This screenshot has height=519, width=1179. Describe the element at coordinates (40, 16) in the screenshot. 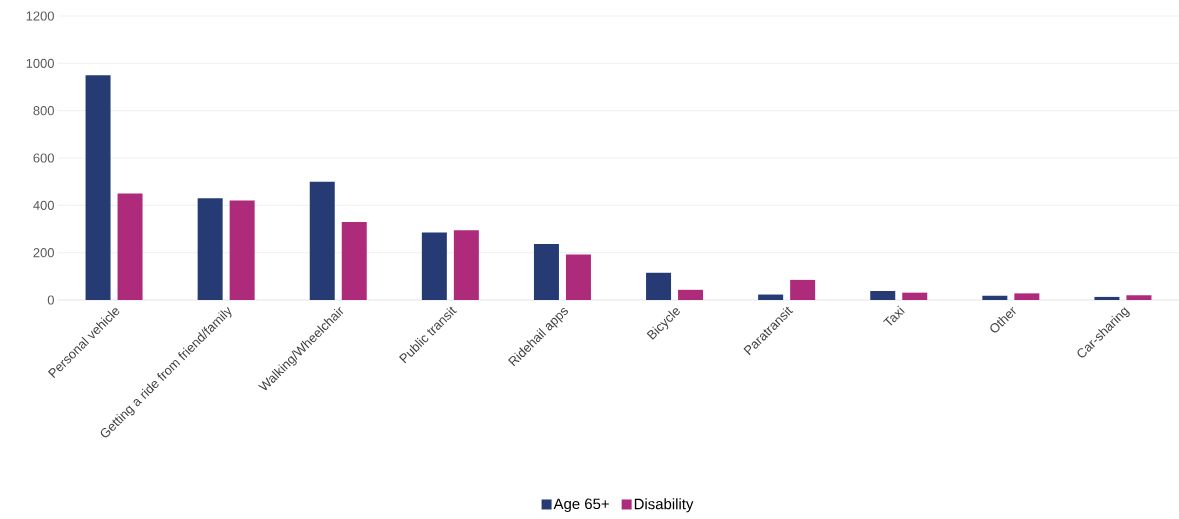

I see `y-tick-label: 1200` at that location.